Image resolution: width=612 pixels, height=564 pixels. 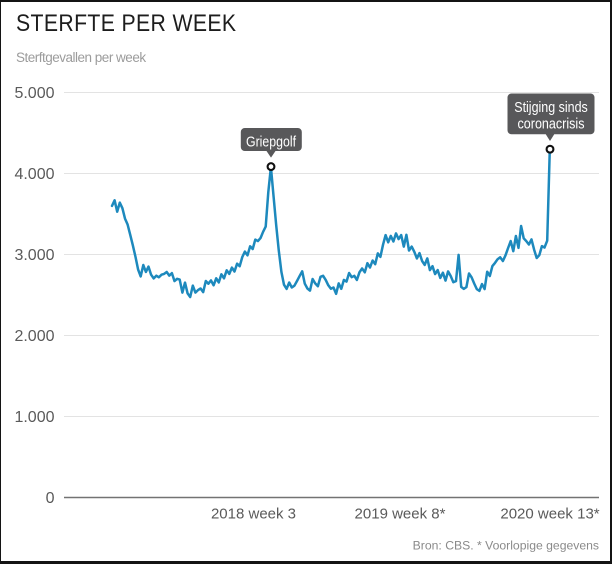 I want to click on svg-text: 0, so click(x=50, y=498).